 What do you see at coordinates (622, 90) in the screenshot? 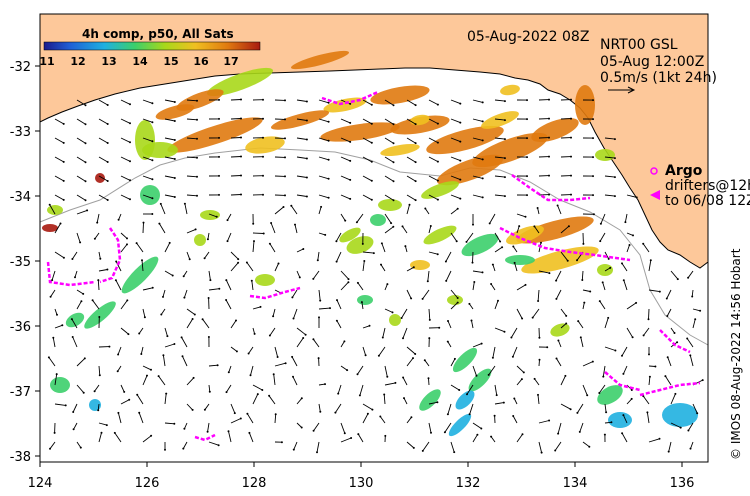
I see `scale-arrow-icon` at bounding box center [622, 90].